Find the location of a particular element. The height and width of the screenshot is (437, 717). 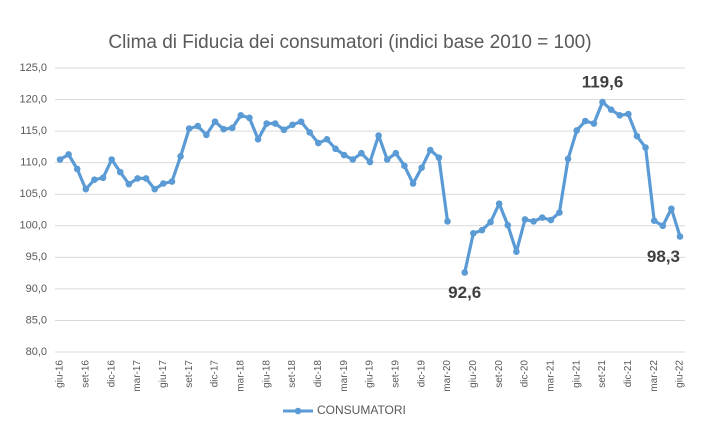

x-tick-label: dic-18 is located at coordinates (318, 374).